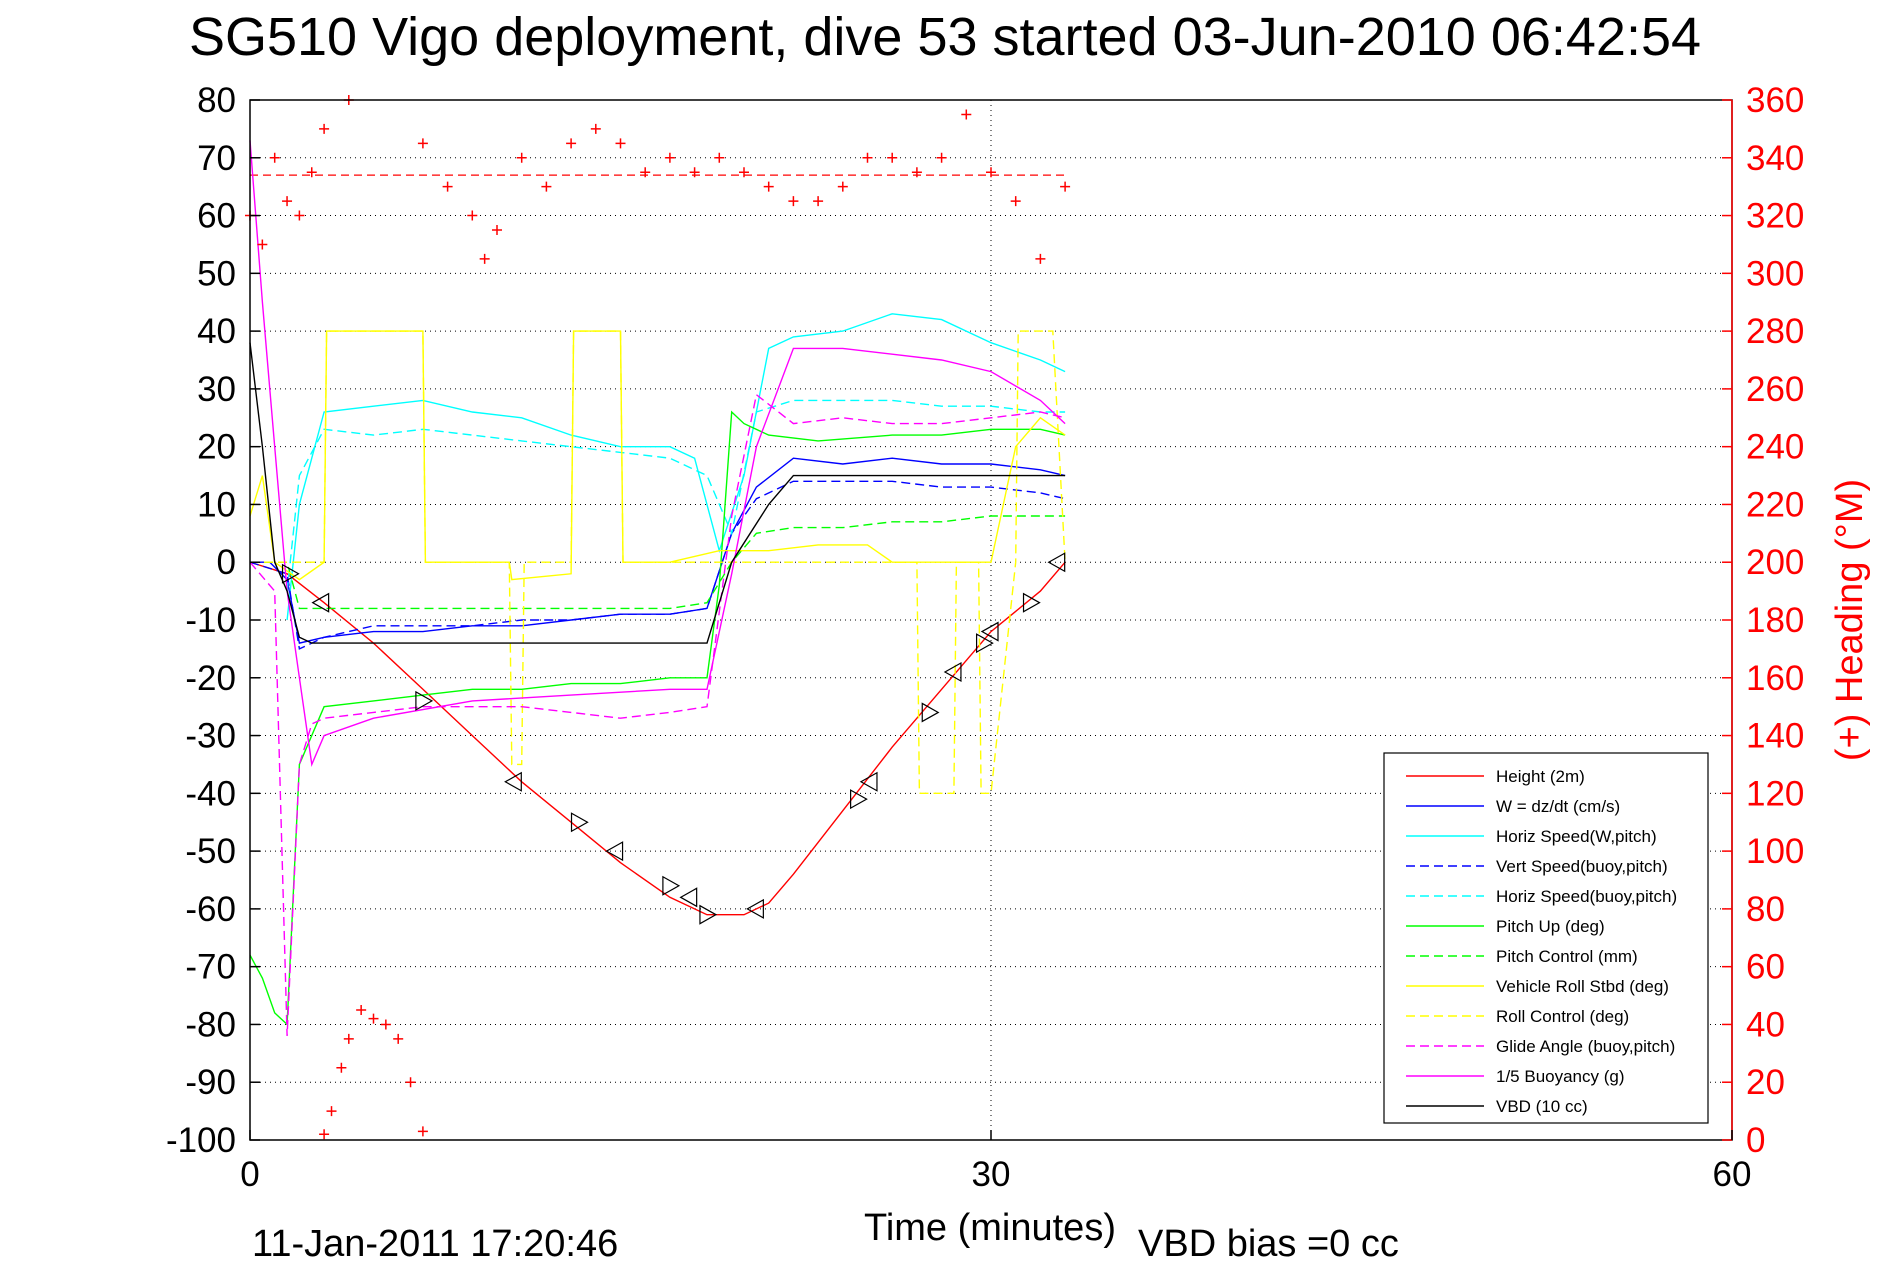 This screenshot has height=1262, width=1891. What do you see at coordinates (1268, 1242) in the screenshot?
I see `vbd-bias: VBD bias =0 cc` at bounding box center [1268, 1242].